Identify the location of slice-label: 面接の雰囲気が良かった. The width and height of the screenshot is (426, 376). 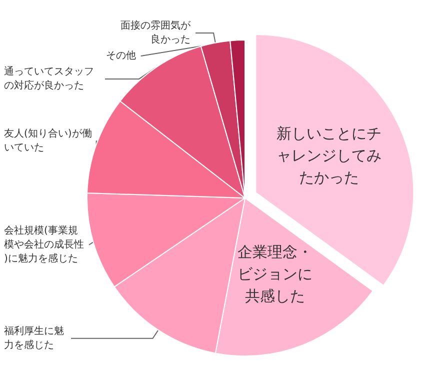
(156, 32).